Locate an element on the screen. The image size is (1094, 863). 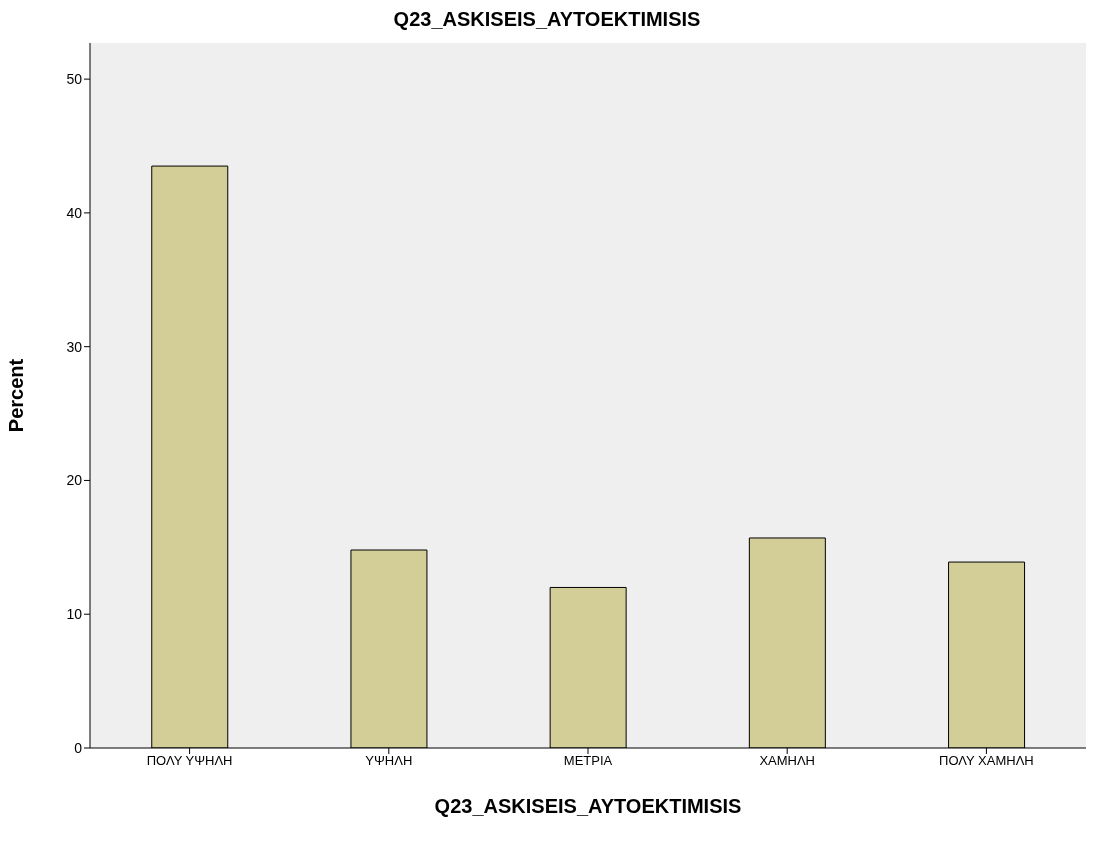
y-tick-label: 10 is located at coordinates (74, 614).